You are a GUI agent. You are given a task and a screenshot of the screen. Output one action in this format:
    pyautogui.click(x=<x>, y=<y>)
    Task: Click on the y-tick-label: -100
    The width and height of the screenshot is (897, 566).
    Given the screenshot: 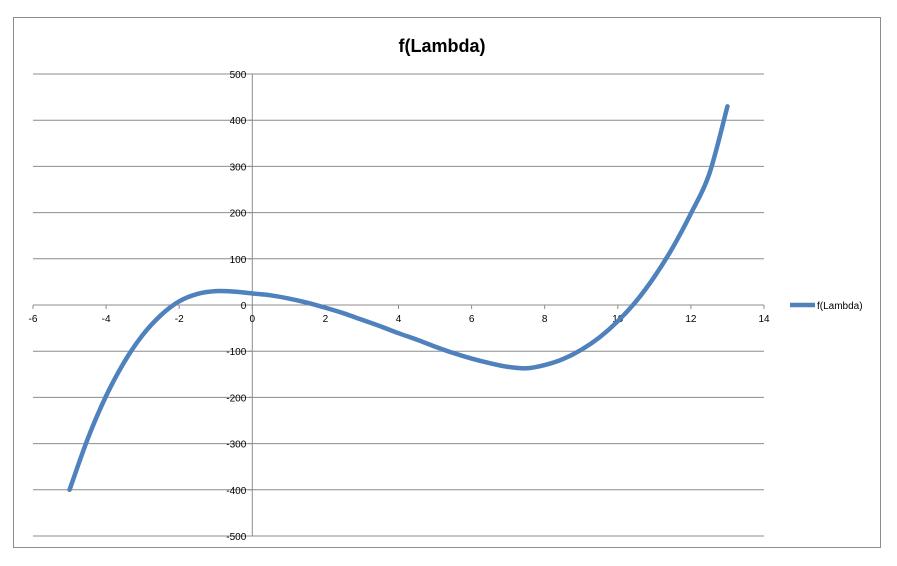 What is the action you would take?
    pyautogui.click(x=236, y=352)
    